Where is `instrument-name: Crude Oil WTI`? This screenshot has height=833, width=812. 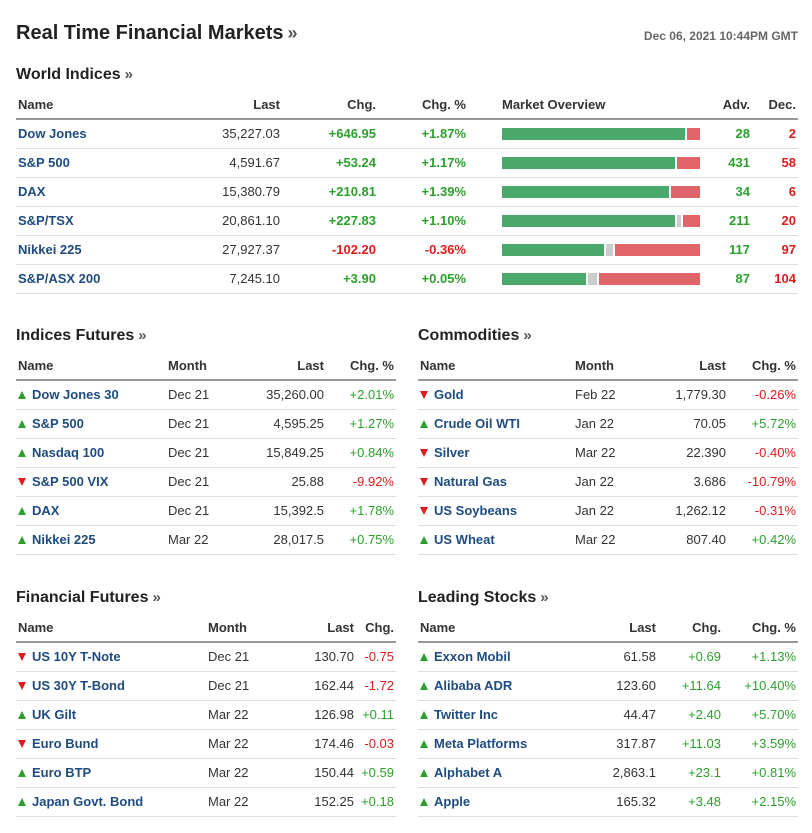 instrument-name: Crude Oil WTI is located at coordinates (495, 424).